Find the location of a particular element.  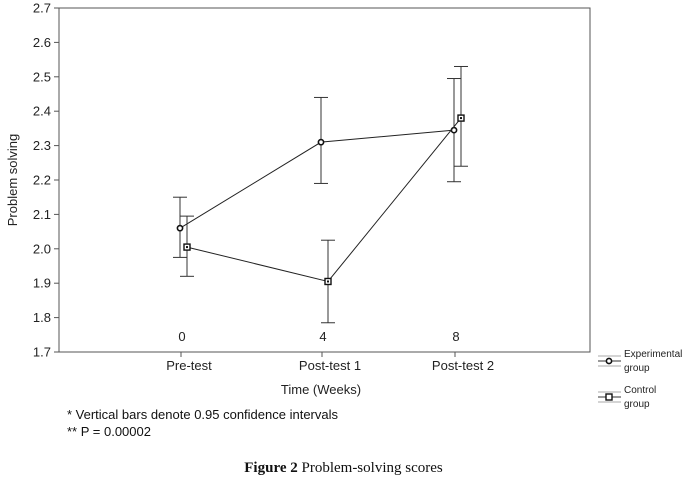

y-axis-title: Problem solving is located at coordinates (12, 180).